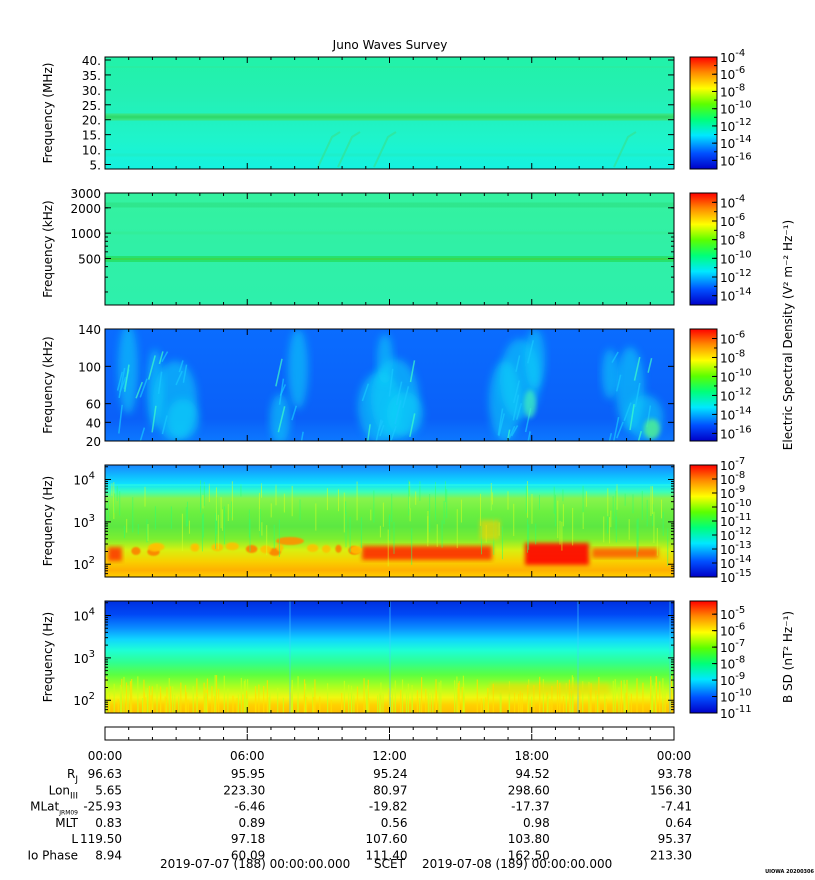  Describe the element at coordinates (108, 856) in the screenshot. I see `ephemeris-value: 8.94` at that location.